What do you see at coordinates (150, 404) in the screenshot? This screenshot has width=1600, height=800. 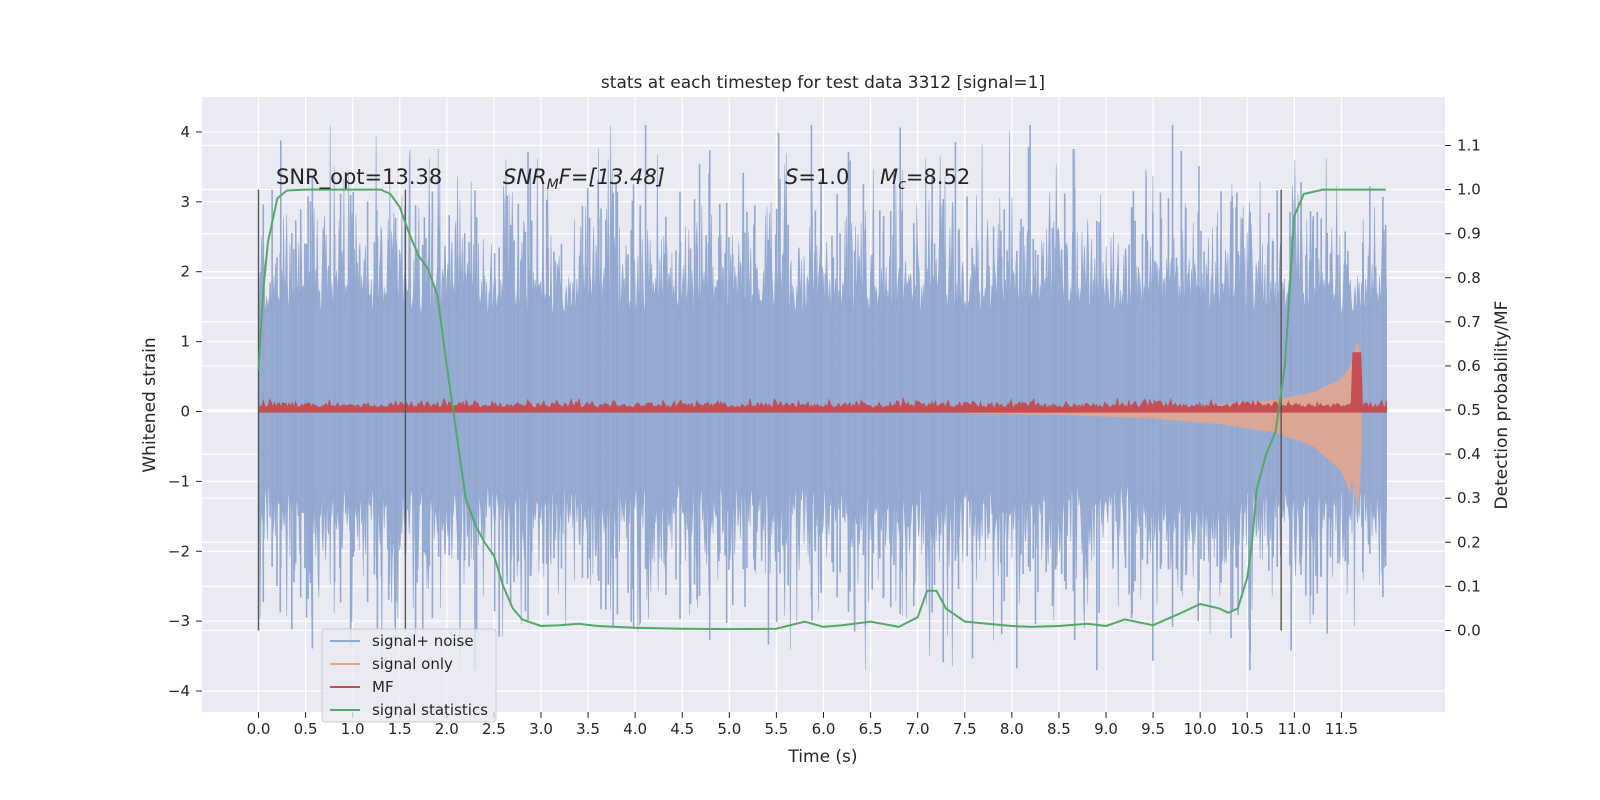 I see `y-axis-label-left: Whitened strain` at bounding box center [150, 404].